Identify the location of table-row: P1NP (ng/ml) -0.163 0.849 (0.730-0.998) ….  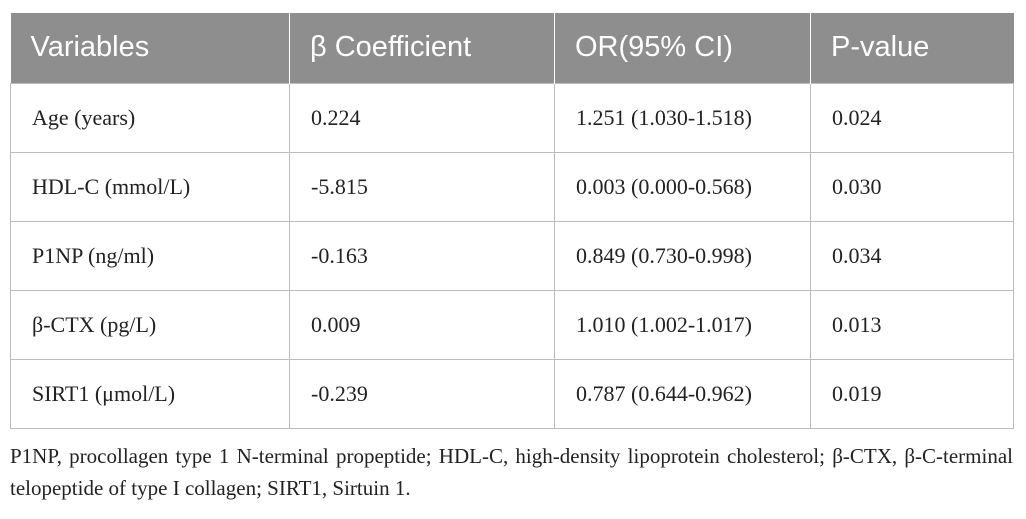
(512, 255).